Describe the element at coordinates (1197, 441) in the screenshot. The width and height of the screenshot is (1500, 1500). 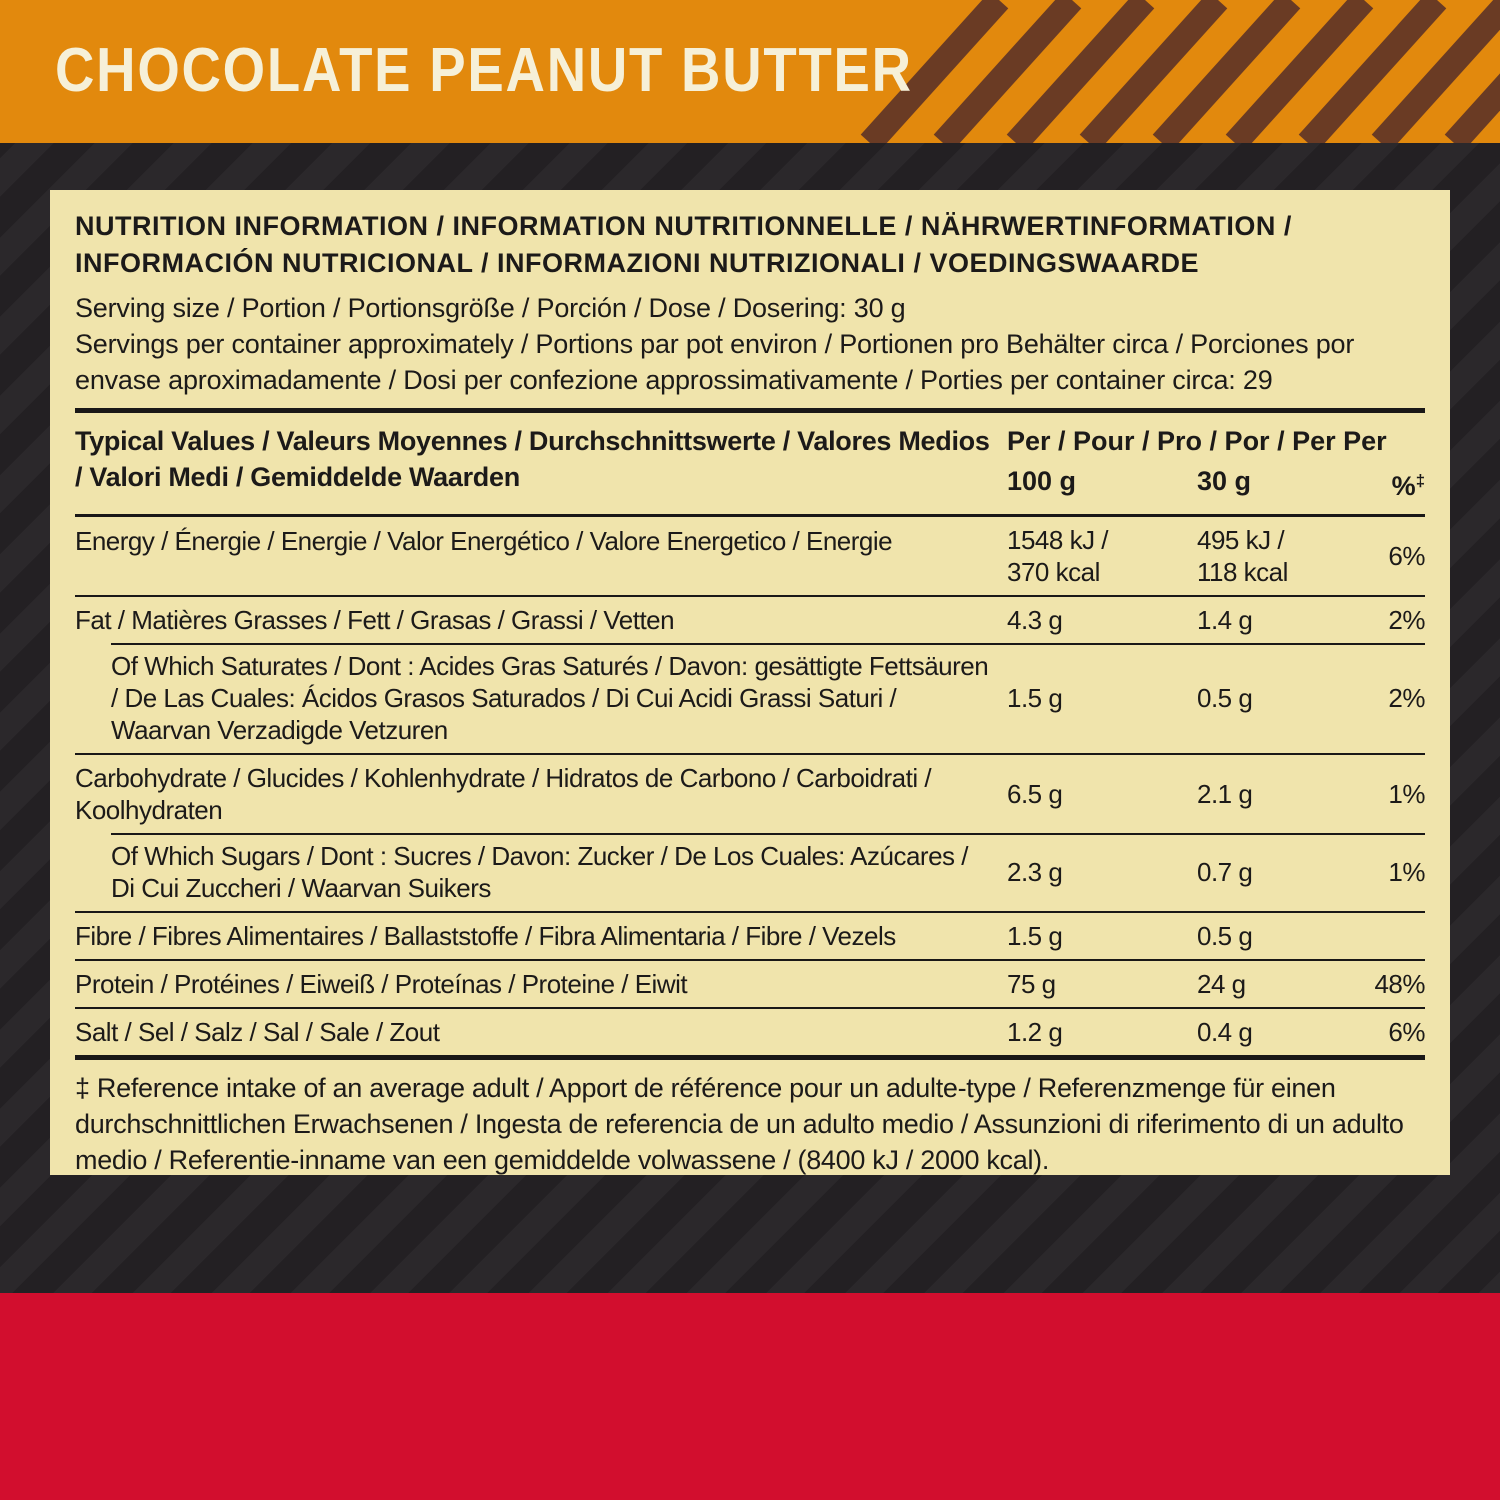
I see `per-header-line: Per / Pour / Pro / Por / Per Per` at that location.